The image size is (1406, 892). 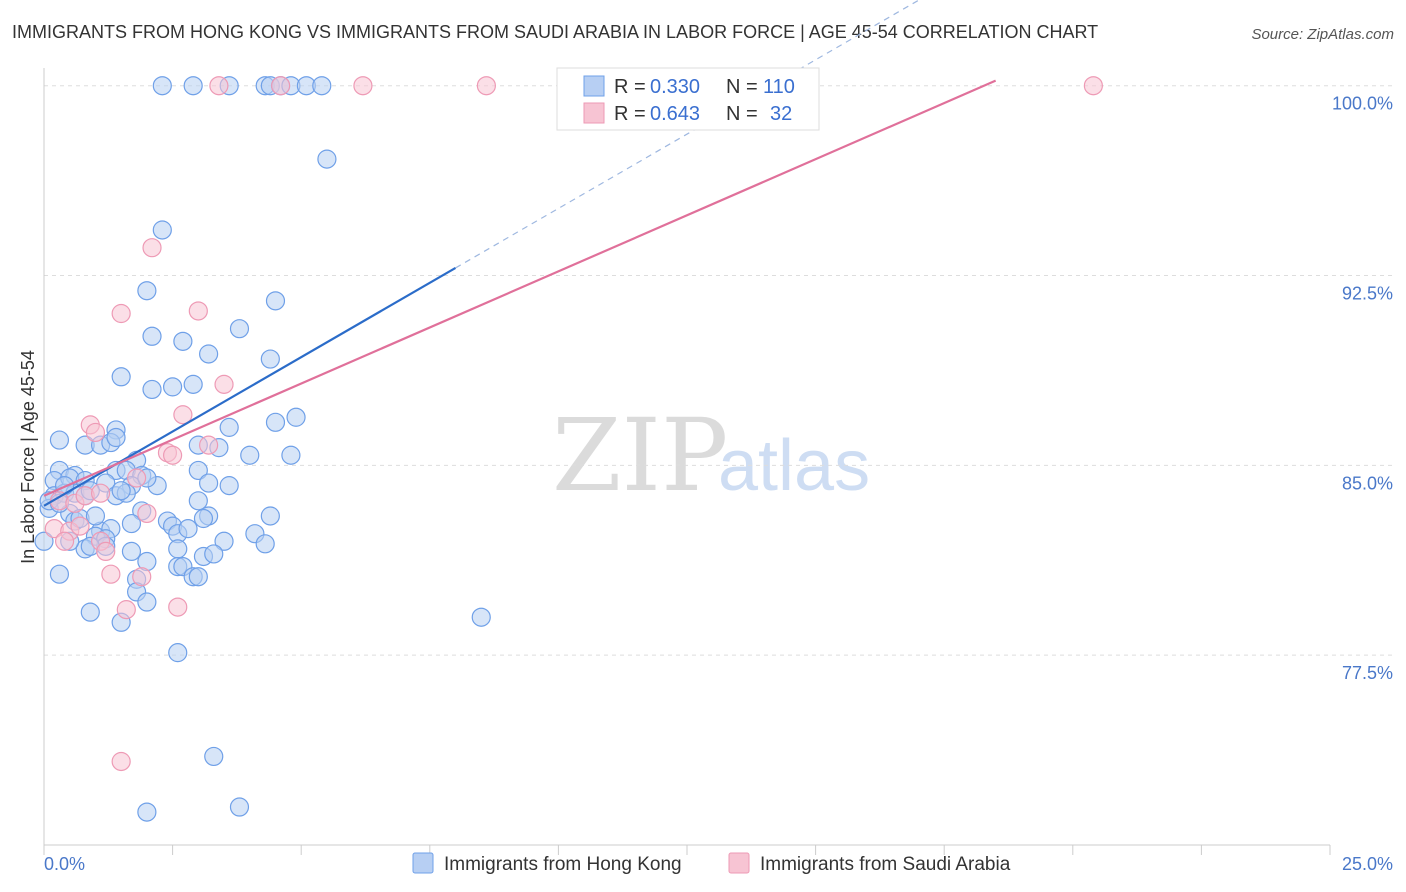 What do you see at coordinates (739, 863) in the screenshot?
I see `bottom-legend-swatch-saudi-arabia` at bounding box center [739, 863].